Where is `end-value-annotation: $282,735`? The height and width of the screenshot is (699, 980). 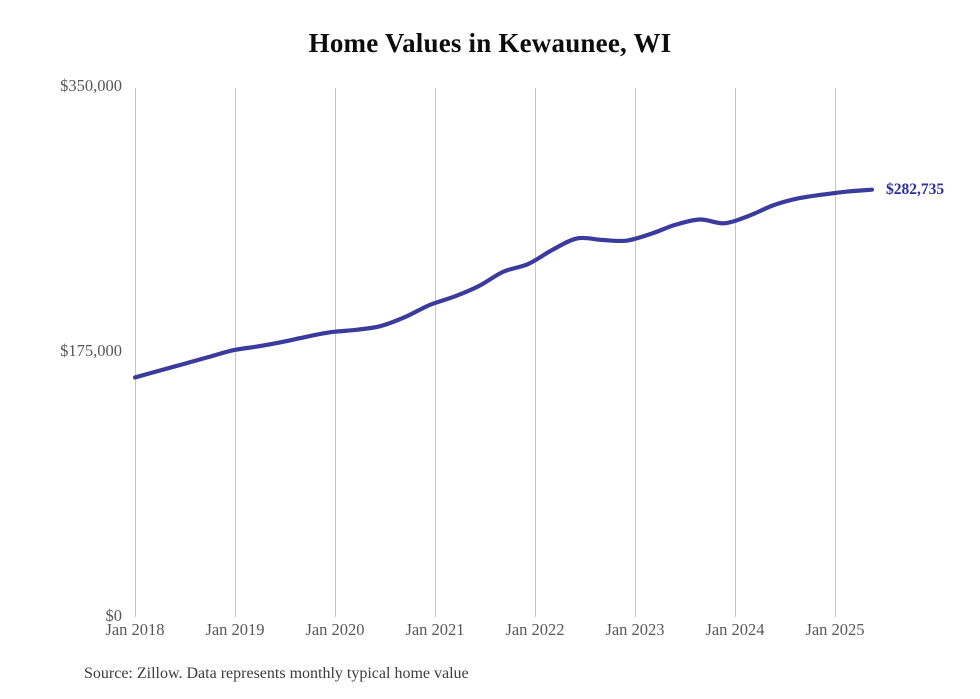 end-value-annotation: $282,735 is located at coordinates (915, 189).